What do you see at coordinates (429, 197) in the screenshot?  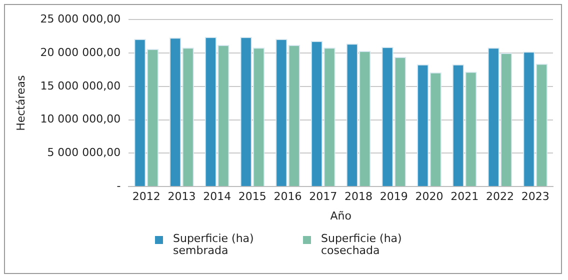 I see `x-tick-label: 2020` at bounding box center [429, 197].